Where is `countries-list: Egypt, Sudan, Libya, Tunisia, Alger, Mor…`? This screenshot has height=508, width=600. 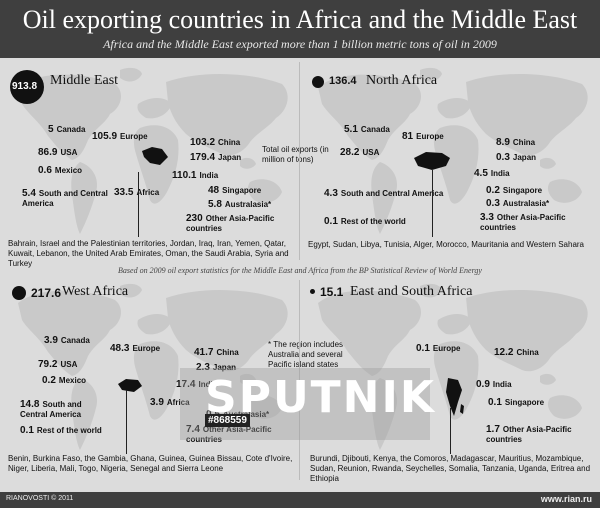 countries-list: Egypt, Sudan, Libya, Tunisia, Alger, Mor… is located at coordinates (446, 244).